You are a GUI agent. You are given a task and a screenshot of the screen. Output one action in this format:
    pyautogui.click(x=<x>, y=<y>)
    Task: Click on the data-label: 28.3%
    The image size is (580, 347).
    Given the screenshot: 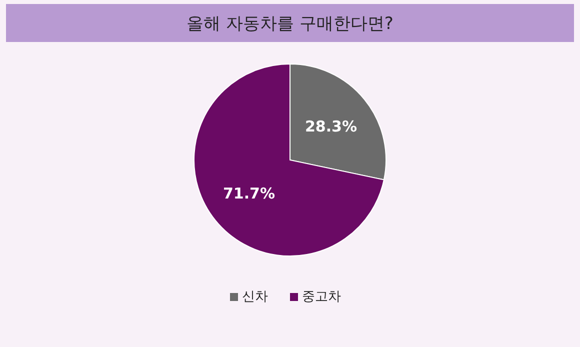 What is the action you would take?
    pyautogui.click(x=331, y=127)
    